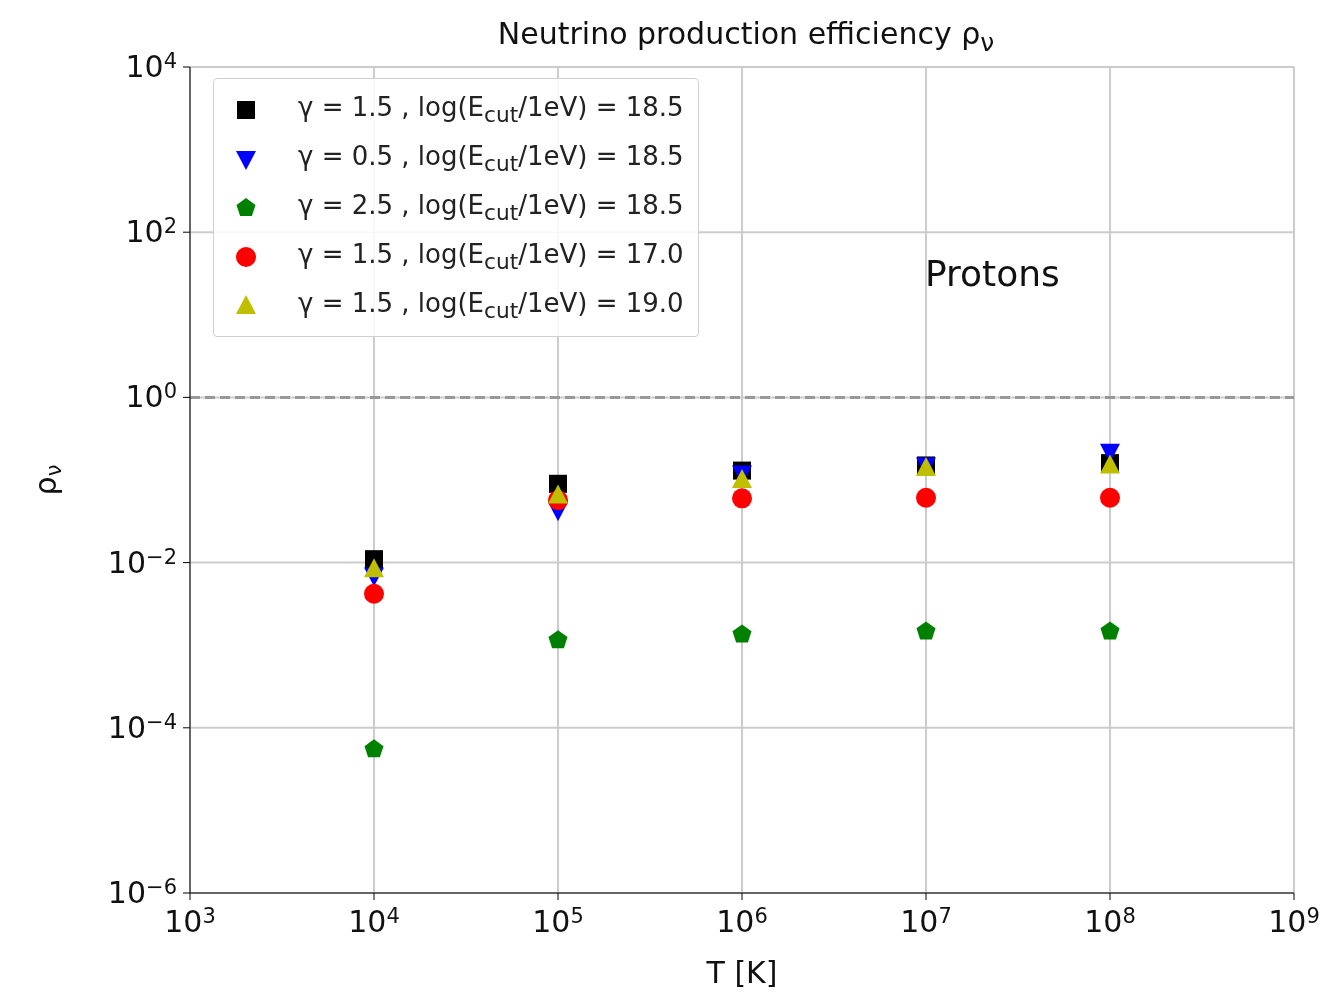 This screenshot has width=1322, height=997. Describe the element at coordinates (142, 562) in the screenshot. I see `y-tick-label: 10$^{−2}$` at that location.